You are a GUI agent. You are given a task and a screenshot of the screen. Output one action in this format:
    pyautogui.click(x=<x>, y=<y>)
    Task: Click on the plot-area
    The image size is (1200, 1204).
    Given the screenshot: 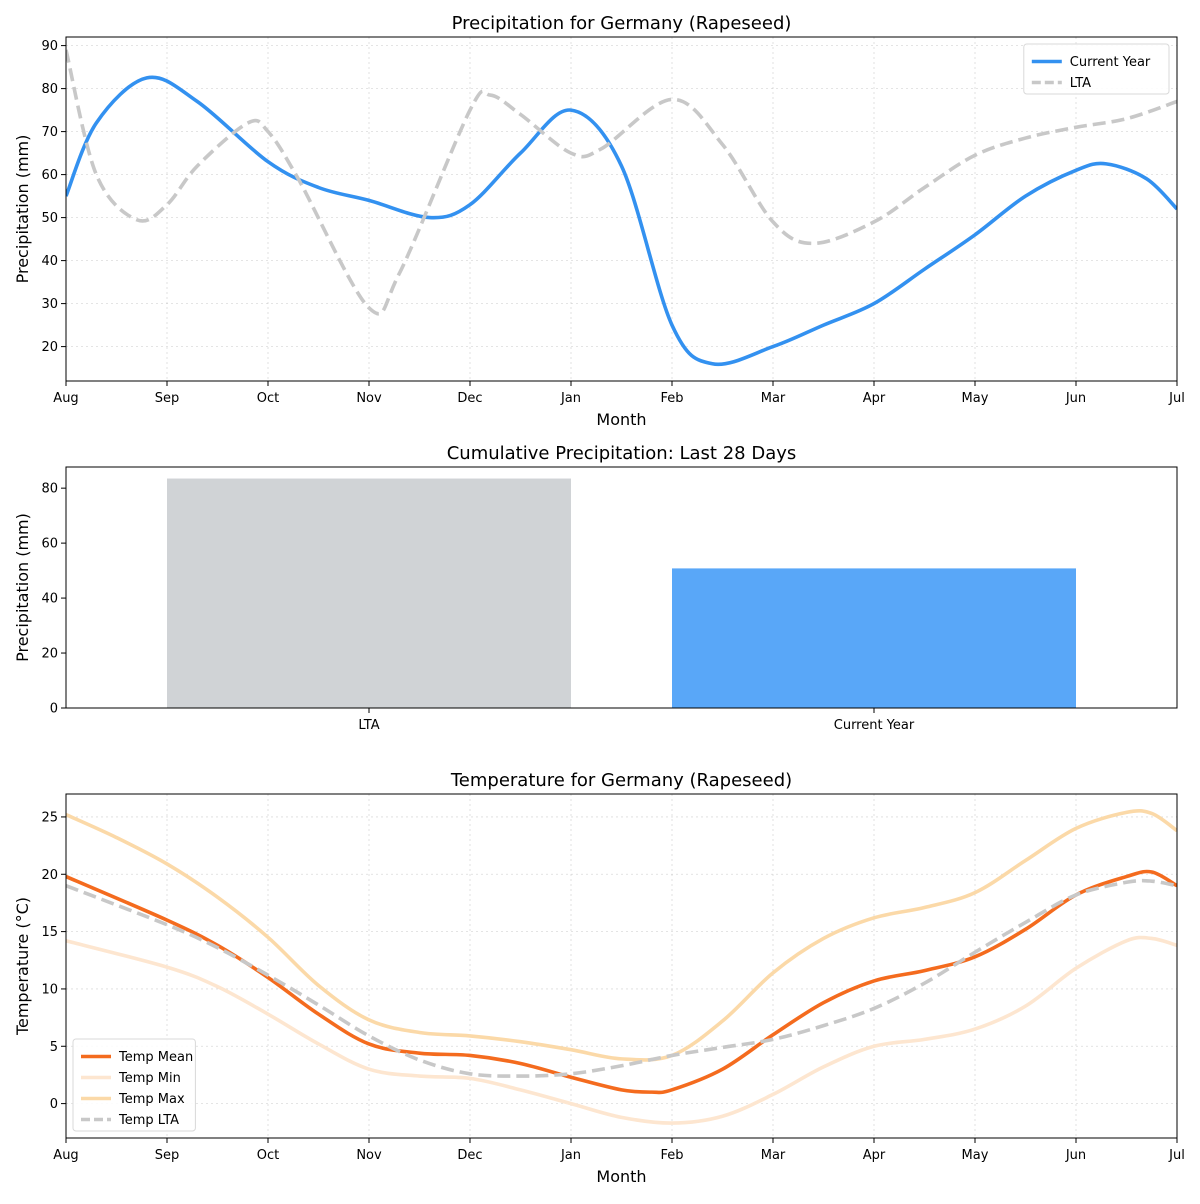 What is the action you would take?
    pyautogui.click(x=621, y=593)
    